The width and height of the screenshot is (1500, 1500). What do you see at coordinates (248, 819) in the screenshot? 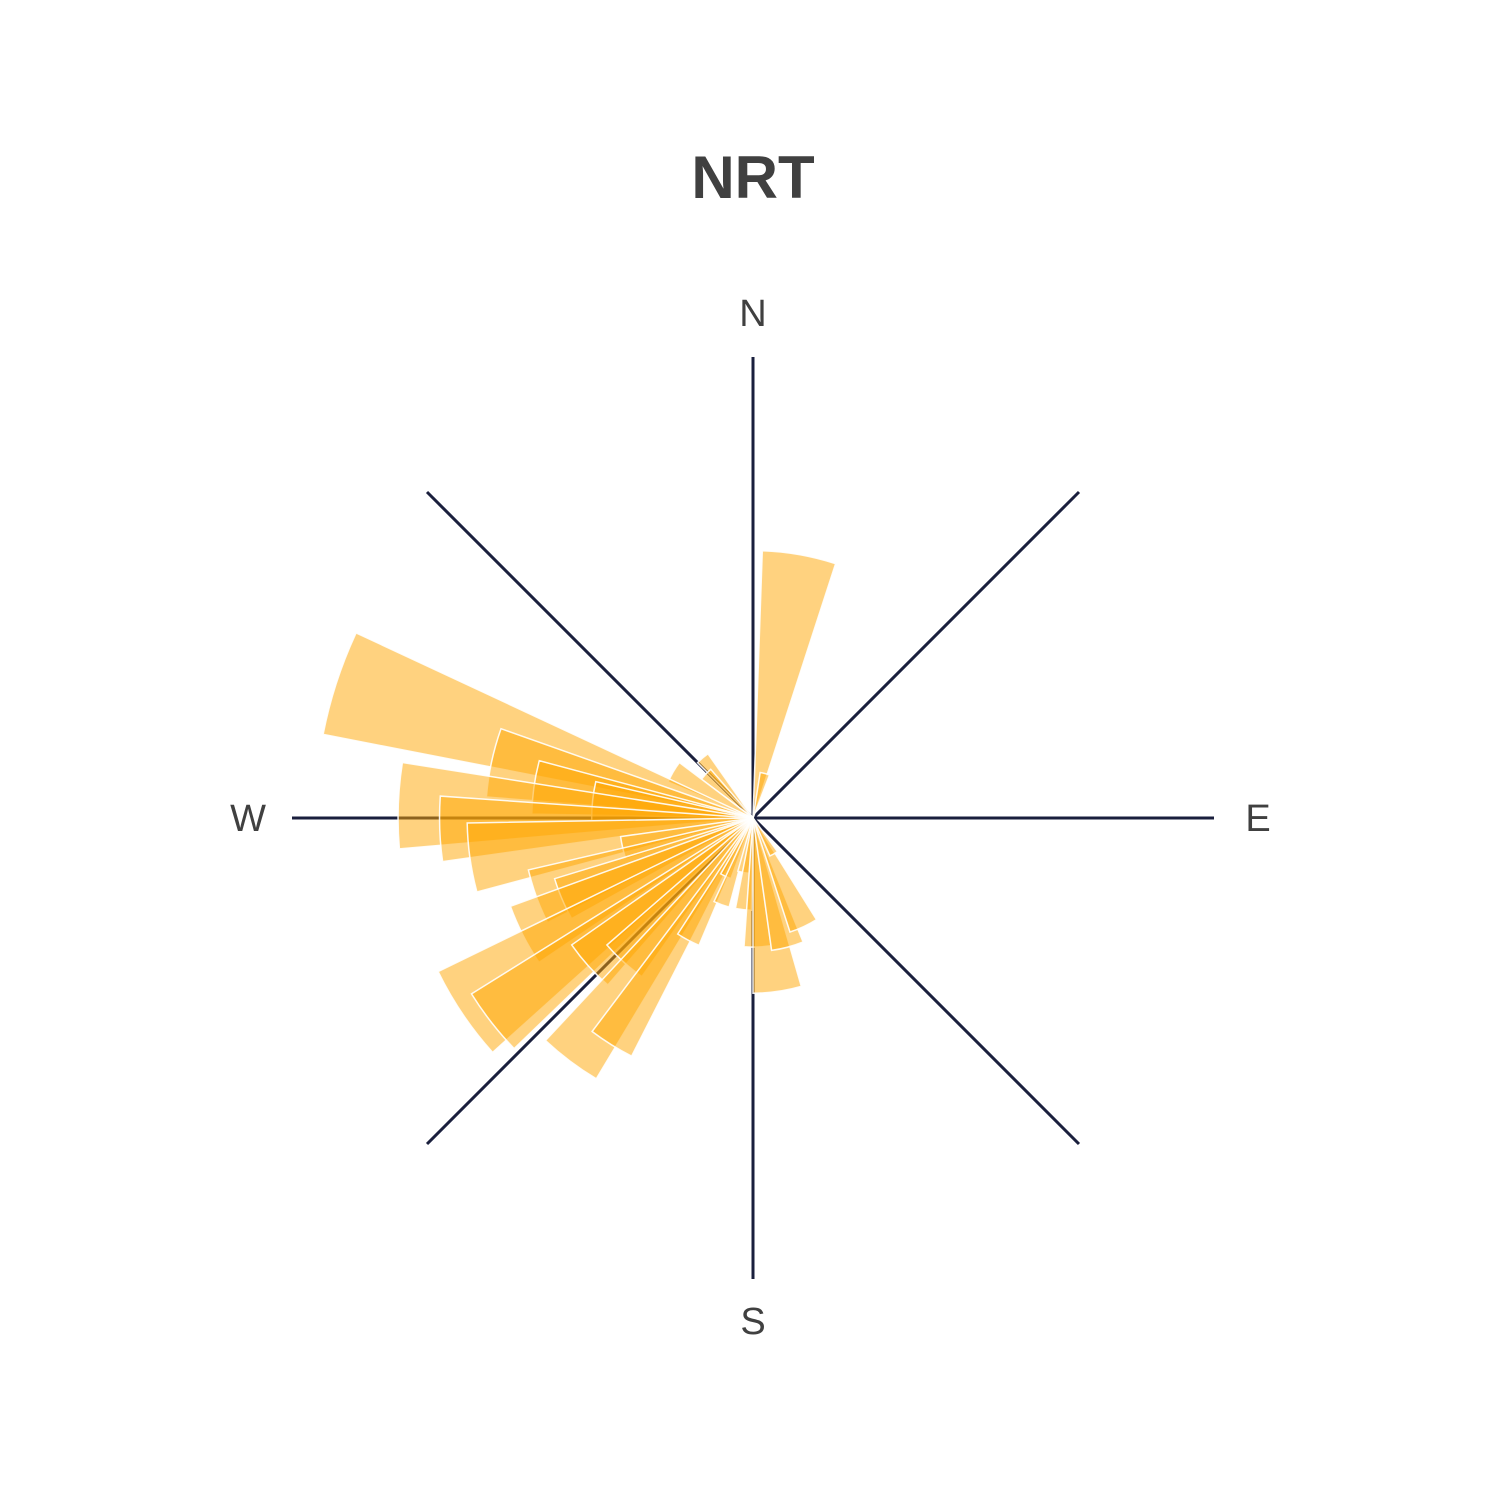
I see `label-west: W` at bounding box center [248, 819].